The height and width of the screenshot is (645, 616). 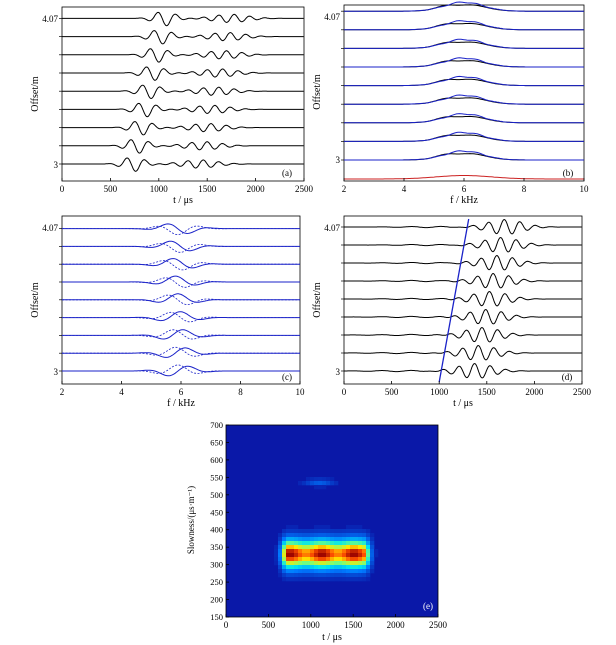 I want to click on panel-a-x-tick-label: 500, so click(x=111, y=189).